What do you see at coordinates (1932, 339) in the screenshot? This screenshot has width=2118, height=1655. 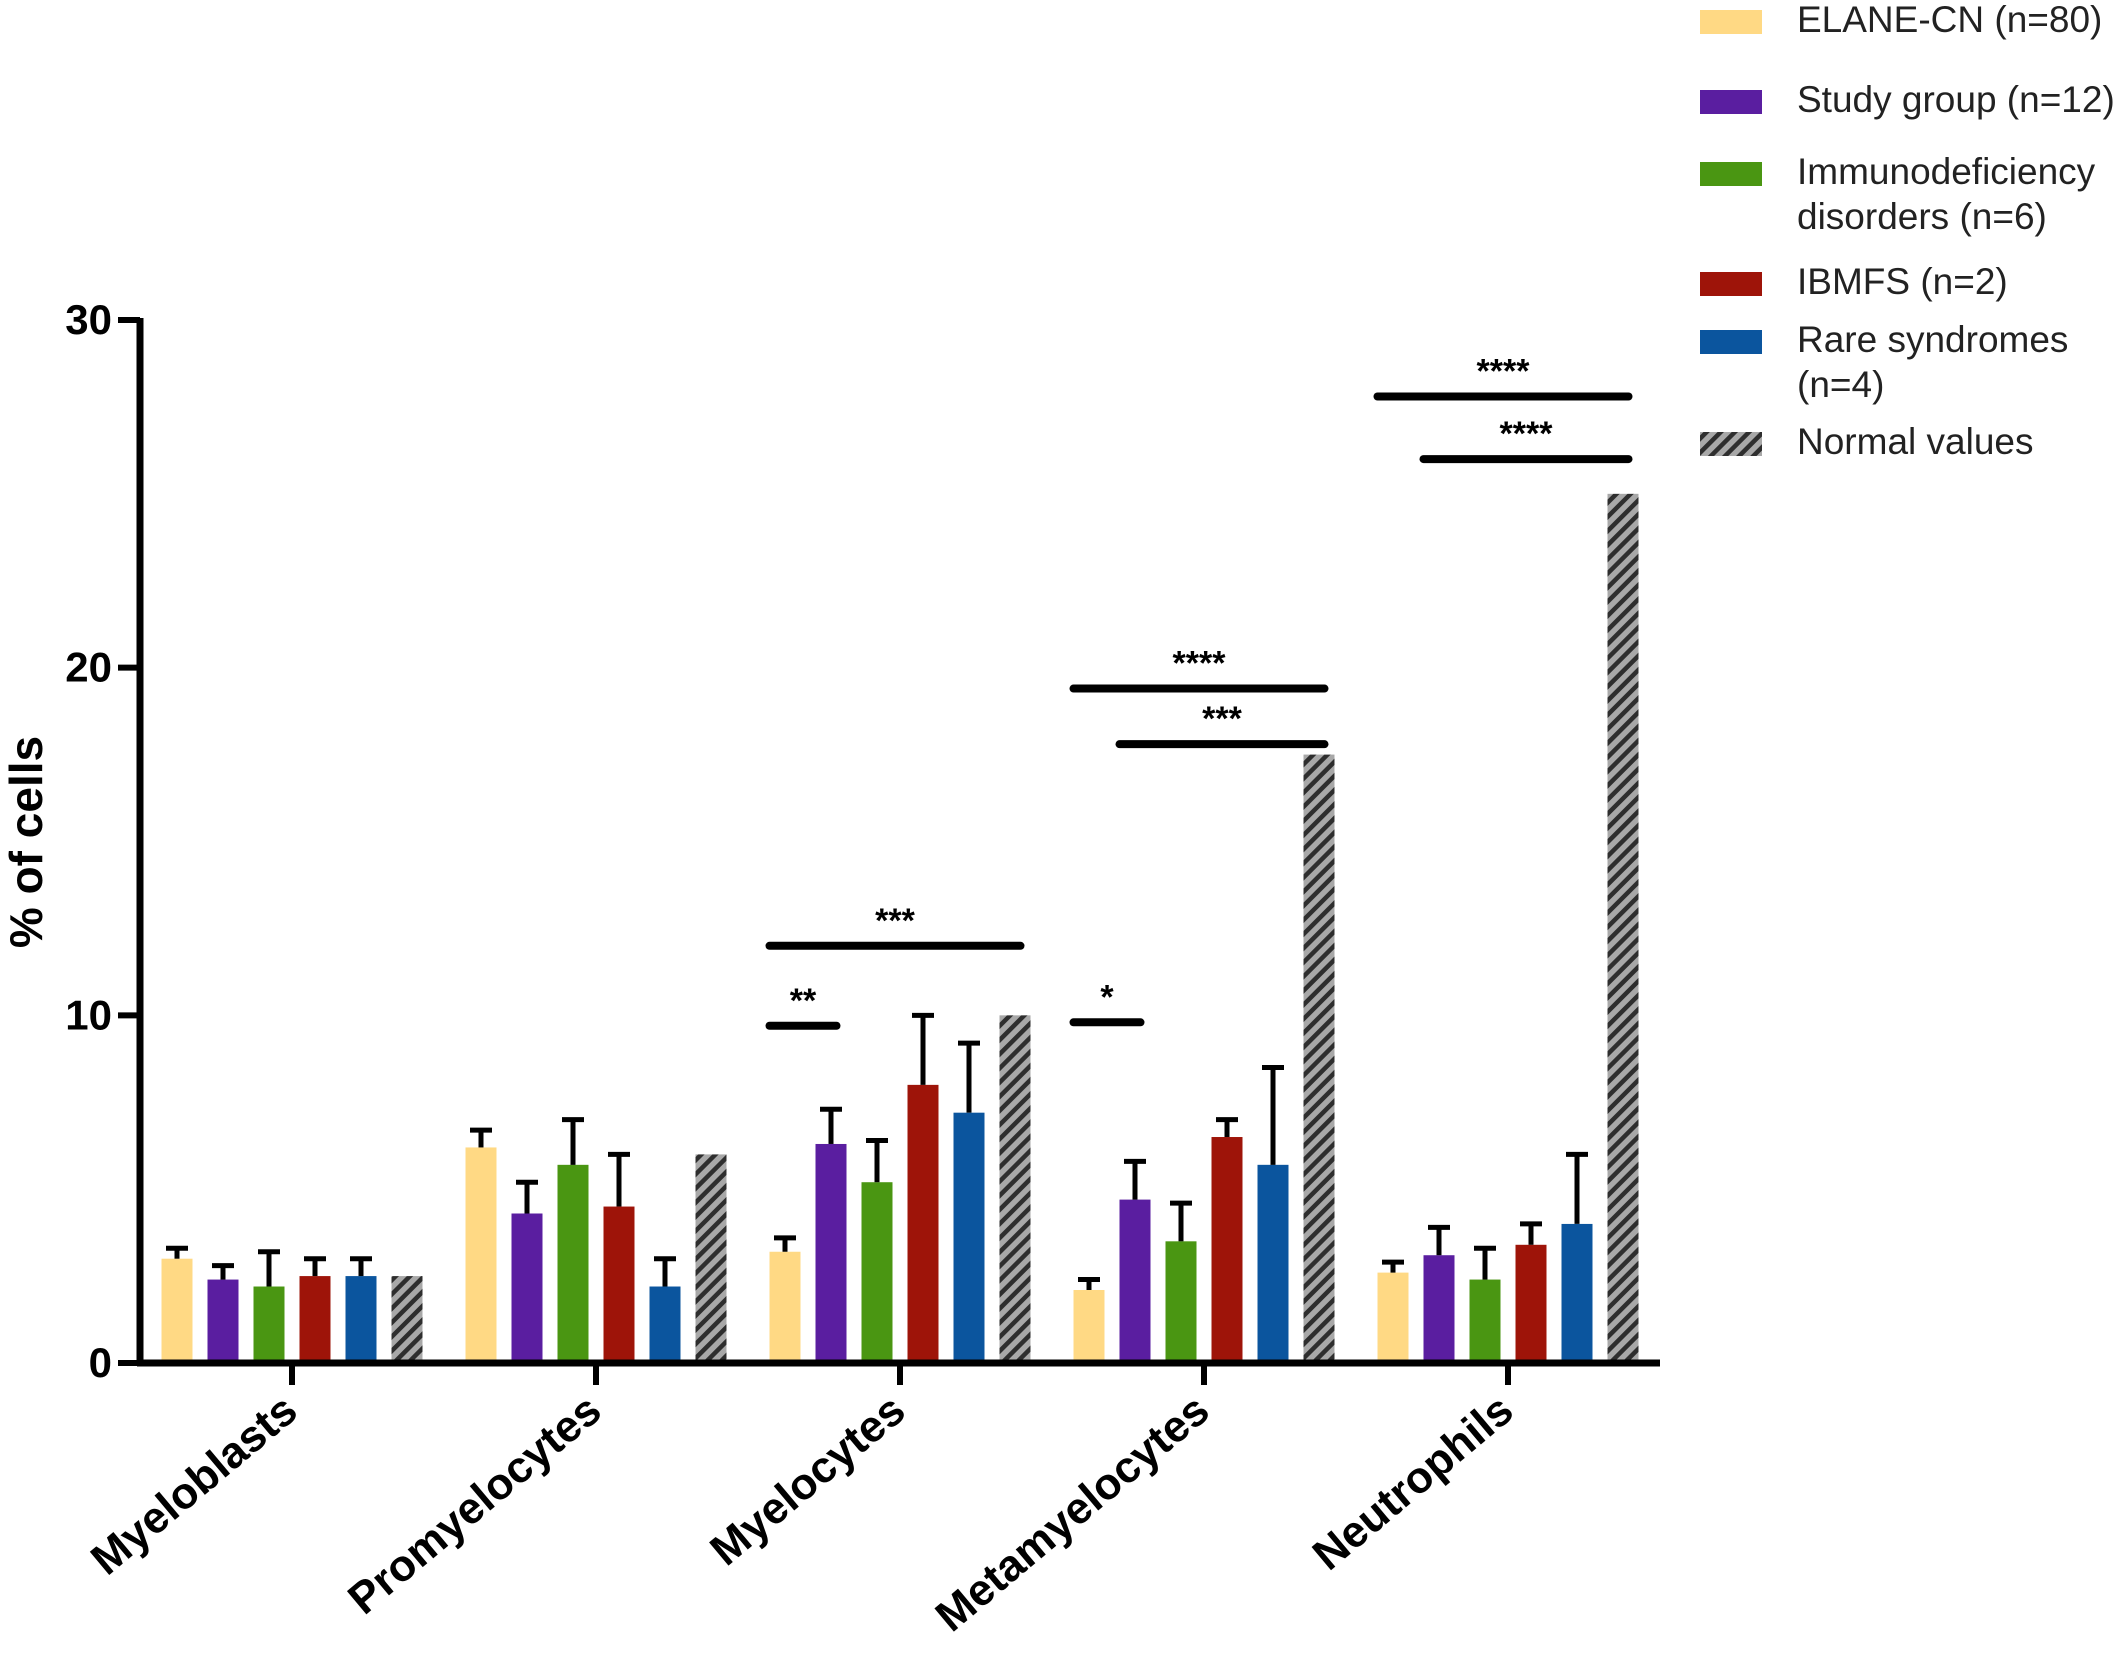 I see `legend-label: Rare syndromes` at bounding box center [1932, 339].